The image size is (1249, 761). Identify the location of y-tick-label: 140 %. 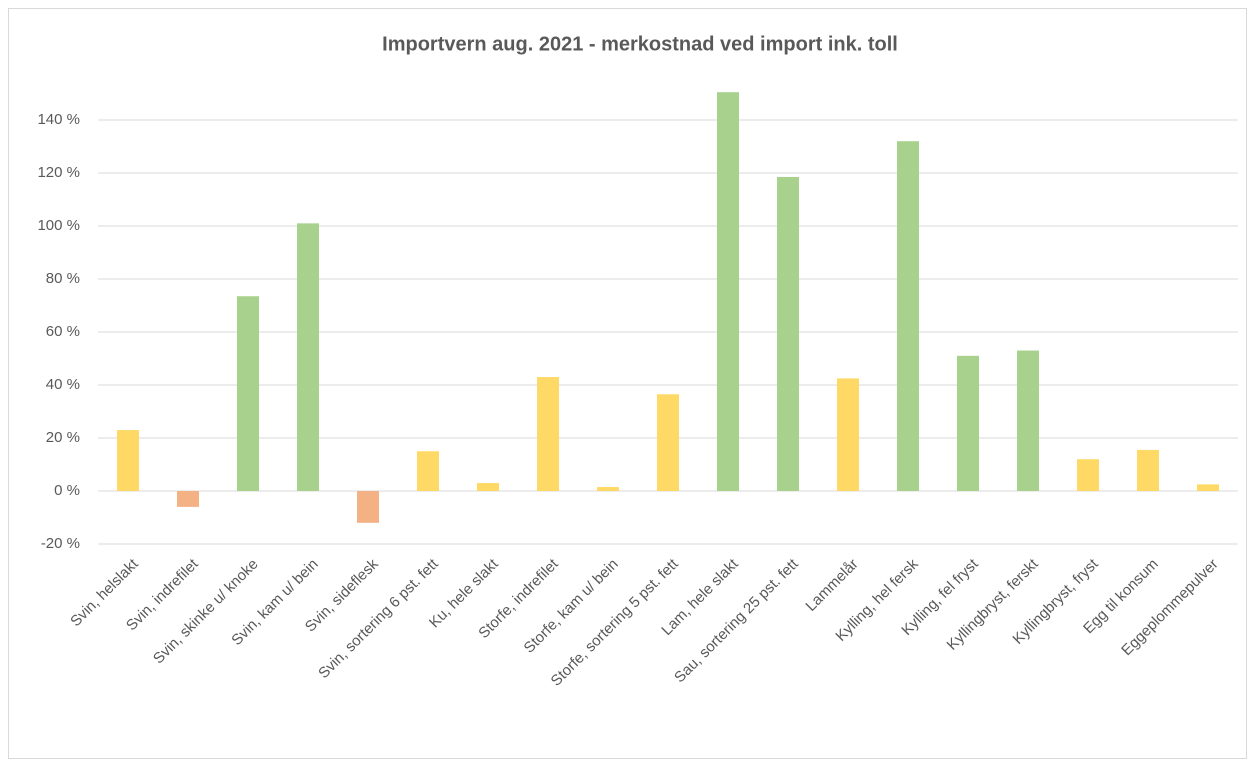
(58, 119).